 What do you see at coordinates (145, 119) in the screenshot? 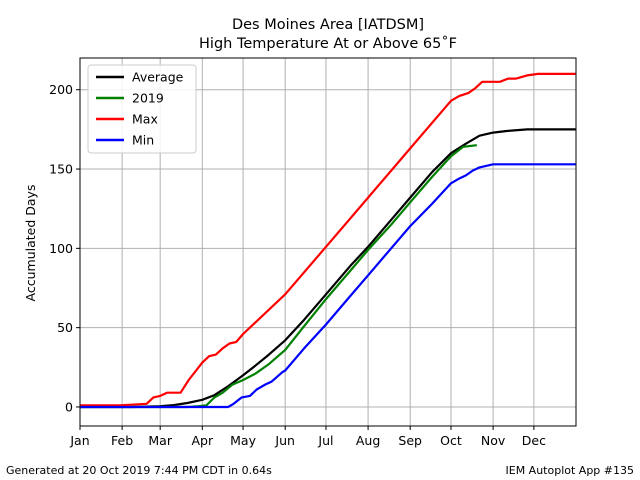
I see `legend-label-max: Max` at bounding box center [145, 119].